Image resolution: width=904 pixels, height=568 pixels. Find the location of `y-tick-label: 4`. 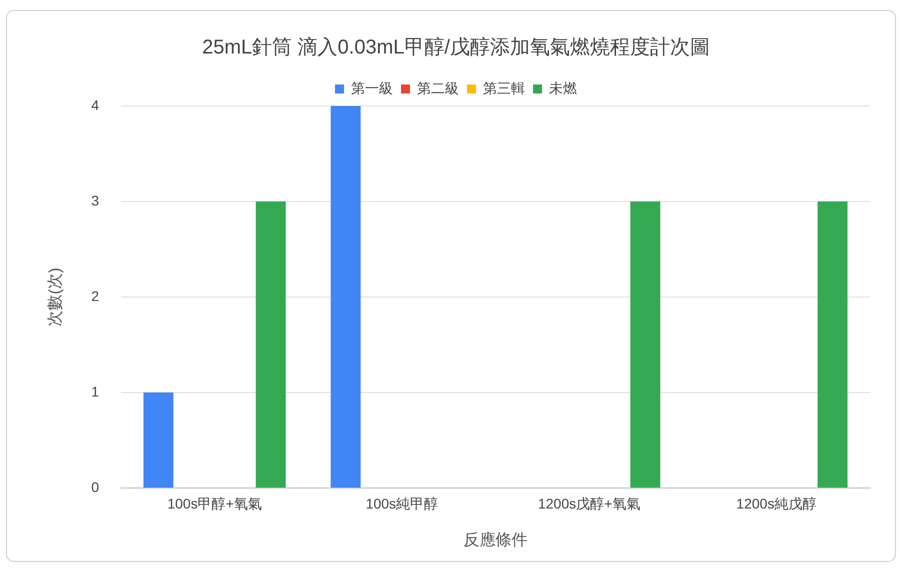

y-tick-label: 4 is located at coordinates (95, 104).